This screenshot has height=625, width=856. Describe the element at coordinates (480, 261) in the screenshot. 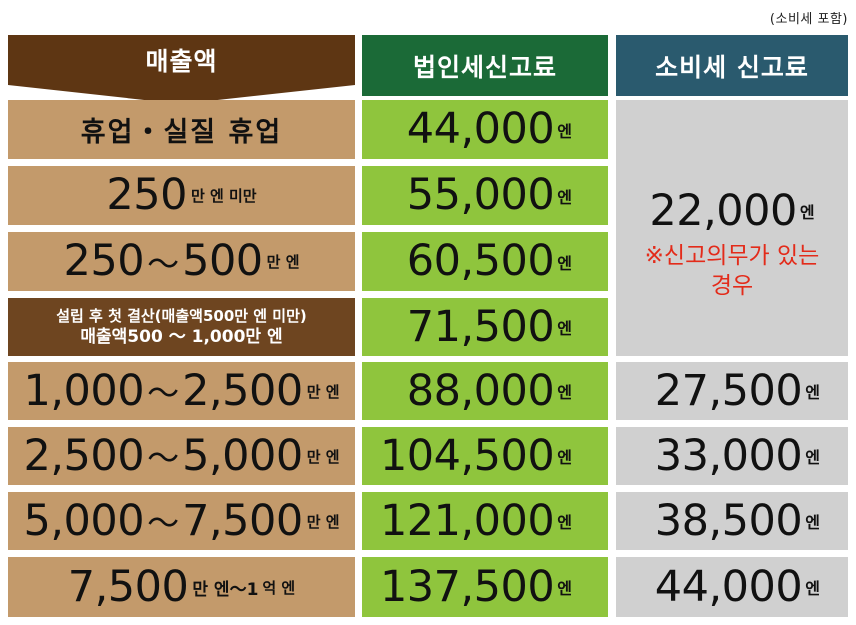

I see `fee-value: 60,500` at that location.